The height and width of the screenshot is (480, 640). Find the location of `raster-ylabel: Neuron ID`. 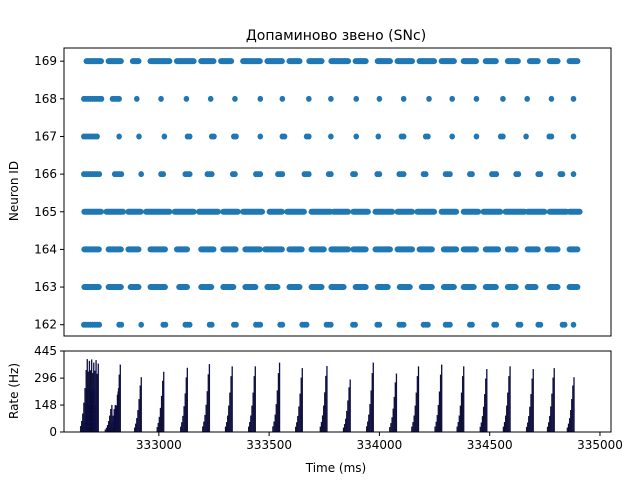

raster-ylabel: Neuron ID is located at coordinates (14, 191).